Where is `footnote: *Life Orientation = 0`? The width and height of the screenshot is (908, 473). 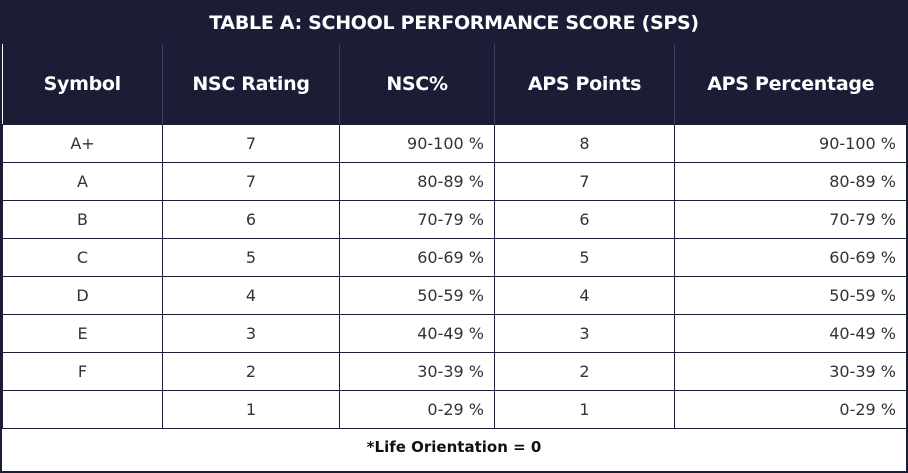 footnote: *Life Orientation = 0 is located at coordinates (454, 446).